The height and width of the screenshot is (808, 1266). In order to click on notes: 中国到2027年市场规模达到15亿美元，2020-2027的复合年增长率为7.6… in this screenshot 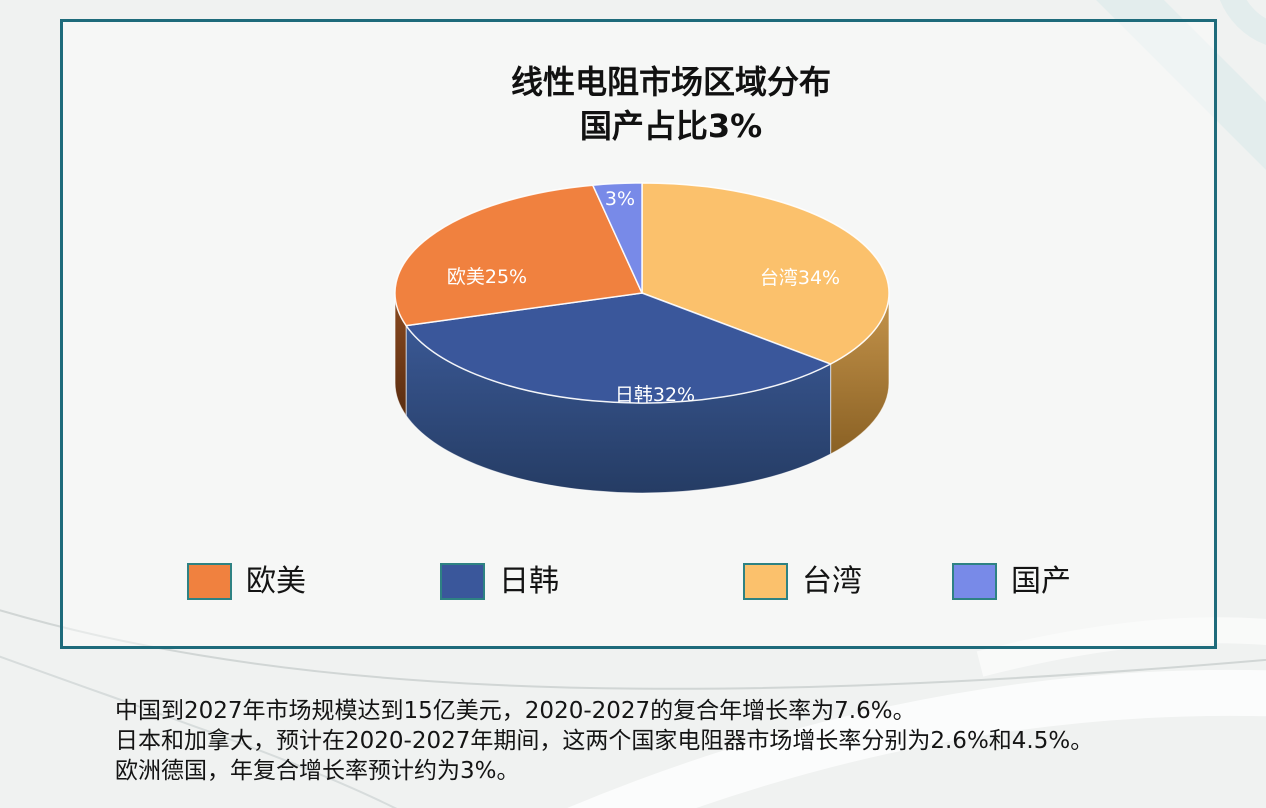, I will do `click(675, 741)`.